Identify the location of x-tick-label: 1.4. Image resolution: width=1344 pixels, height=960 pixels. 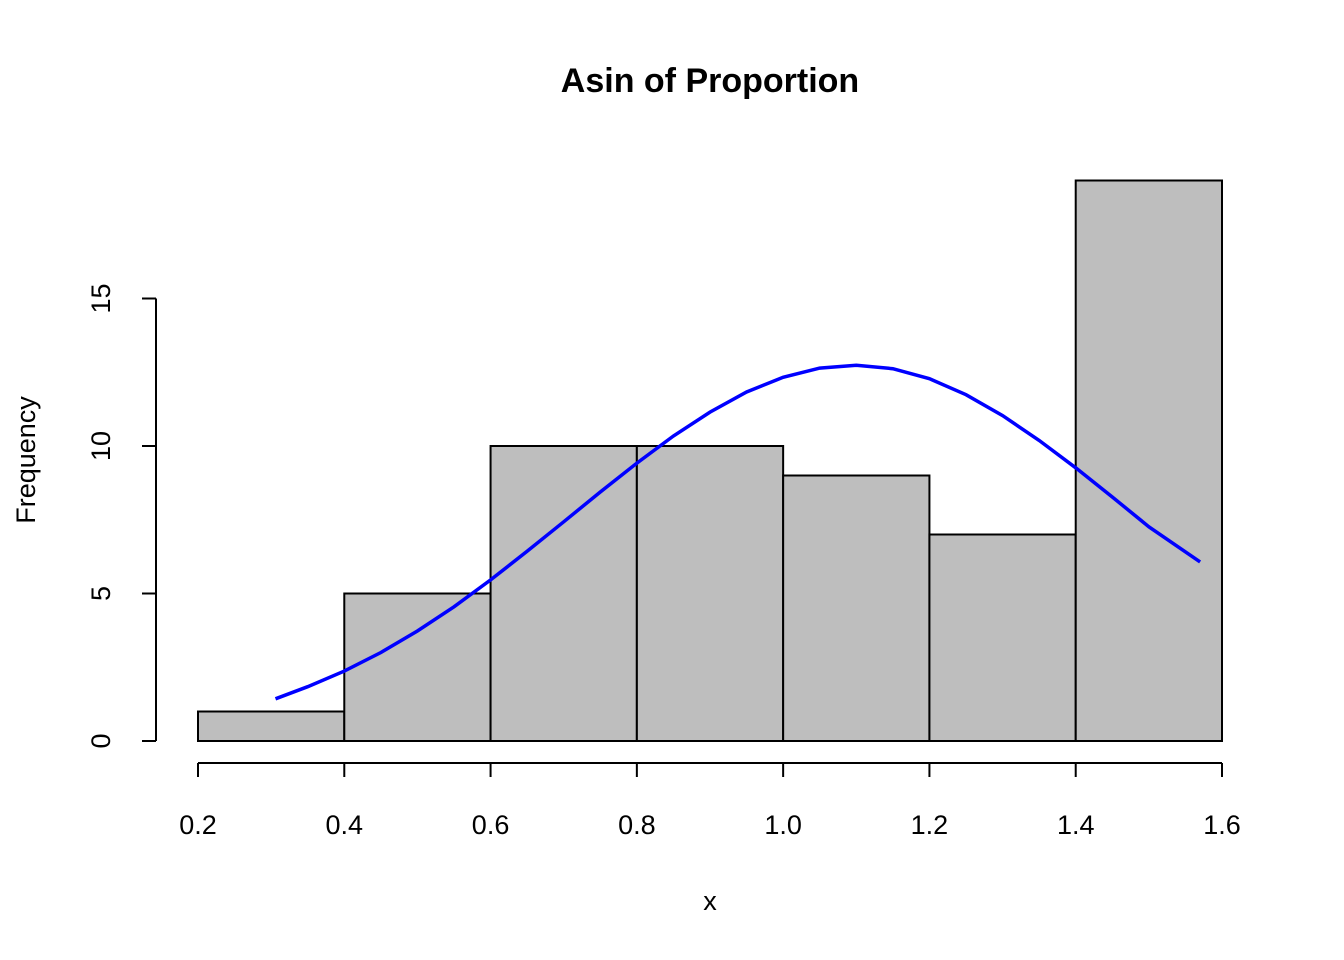
(1076, 825).